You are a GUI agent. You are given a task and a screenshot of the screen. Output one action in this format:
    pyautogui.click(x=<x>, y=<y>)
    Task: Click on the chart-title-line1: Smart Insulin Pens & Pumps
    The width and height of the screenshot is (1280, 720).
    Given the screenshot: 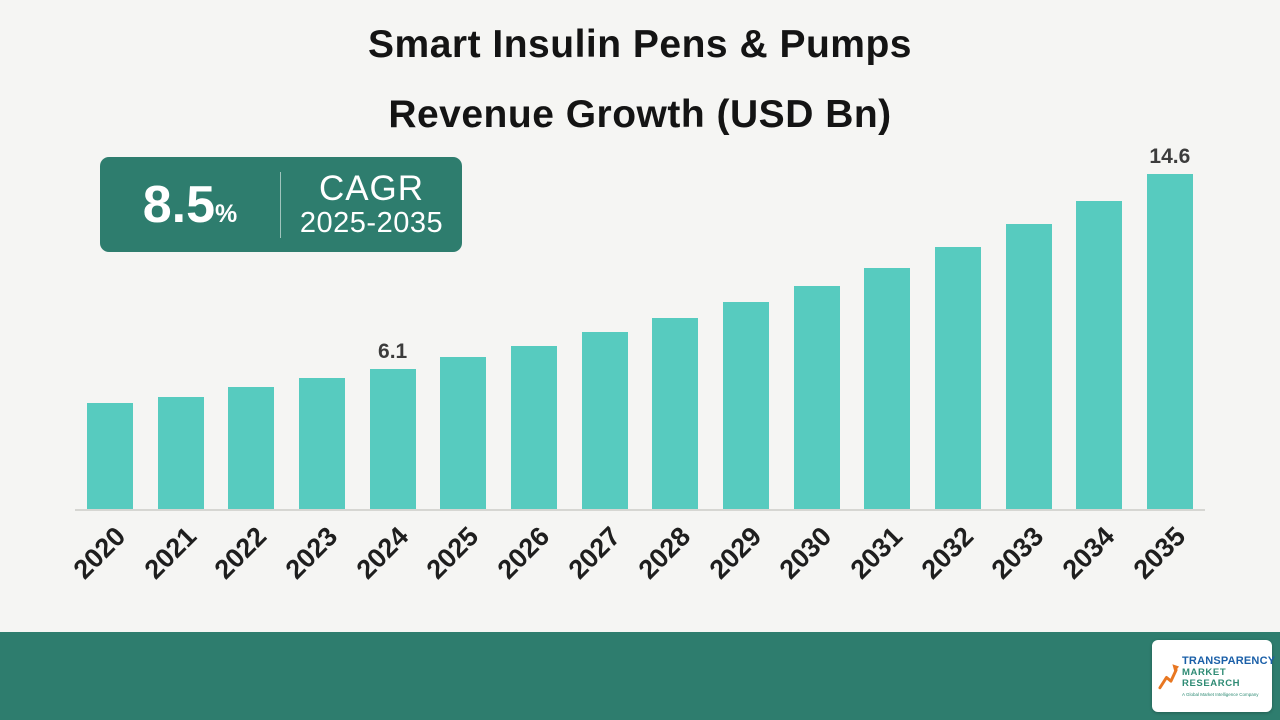 What is the action you would take?
    pyautogui.click(x=640, y=44)
    